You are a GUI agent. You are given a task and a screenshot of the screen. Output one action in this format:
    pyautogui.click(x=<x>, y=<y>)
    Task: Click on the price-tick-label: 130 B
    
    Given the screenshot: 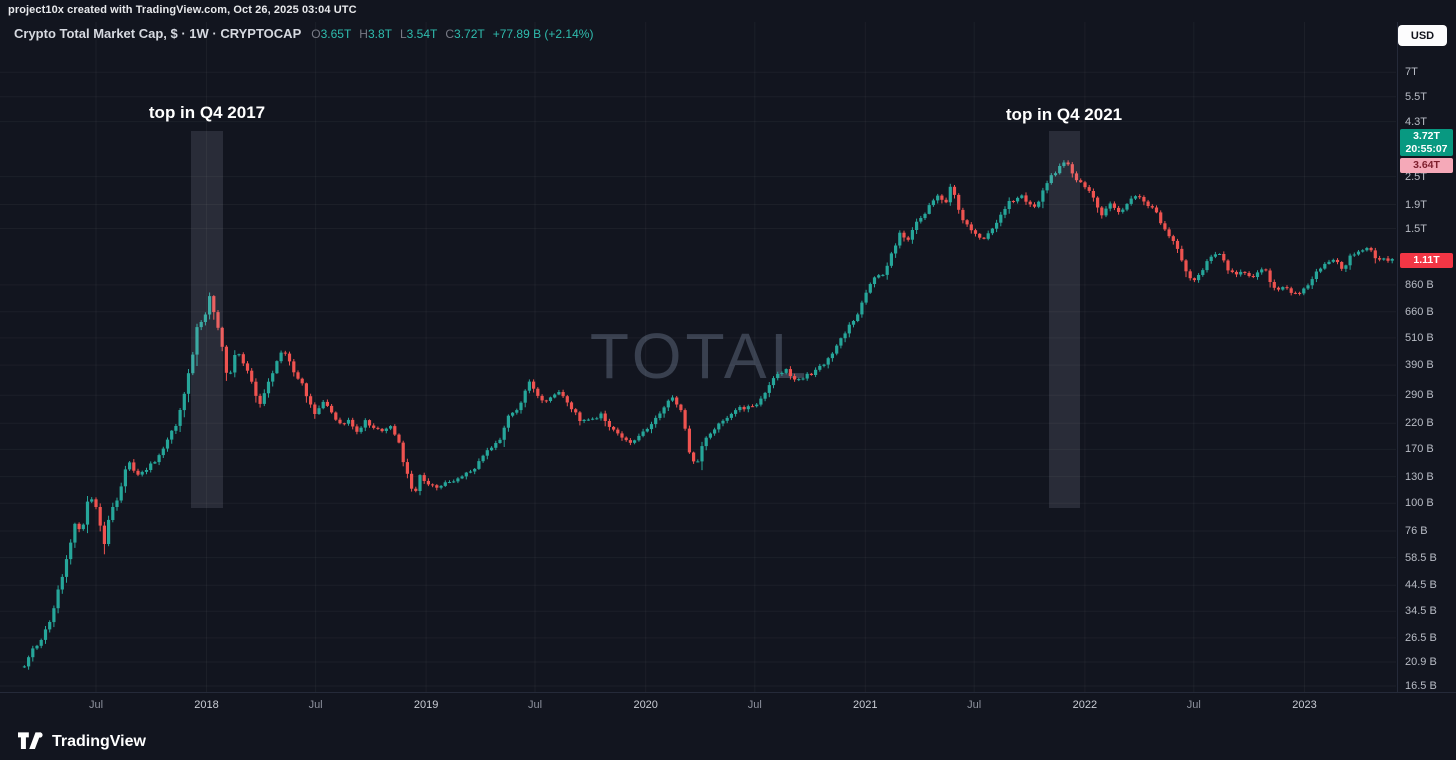 What is the action you would take?
    pyautogui.click(x=1419, y=476)
    